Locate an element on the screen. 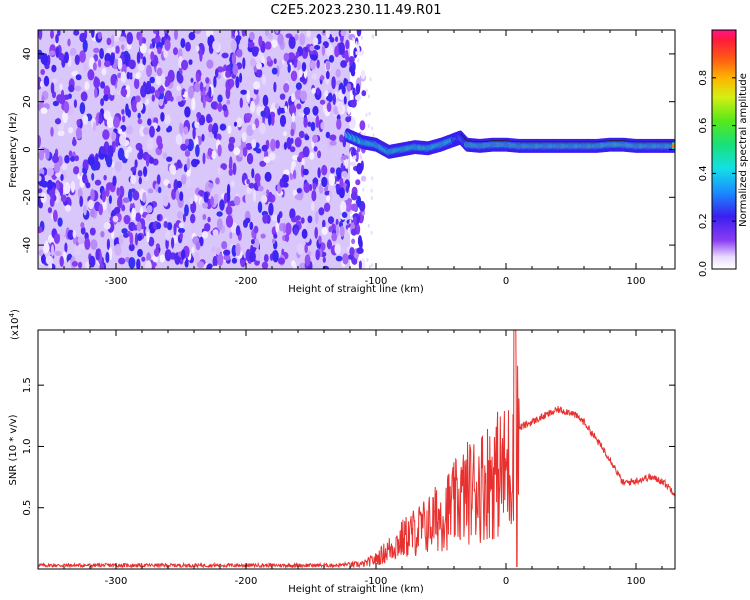  spectrogram-x-tick-label: -100 is located at coordinates (376, 281).